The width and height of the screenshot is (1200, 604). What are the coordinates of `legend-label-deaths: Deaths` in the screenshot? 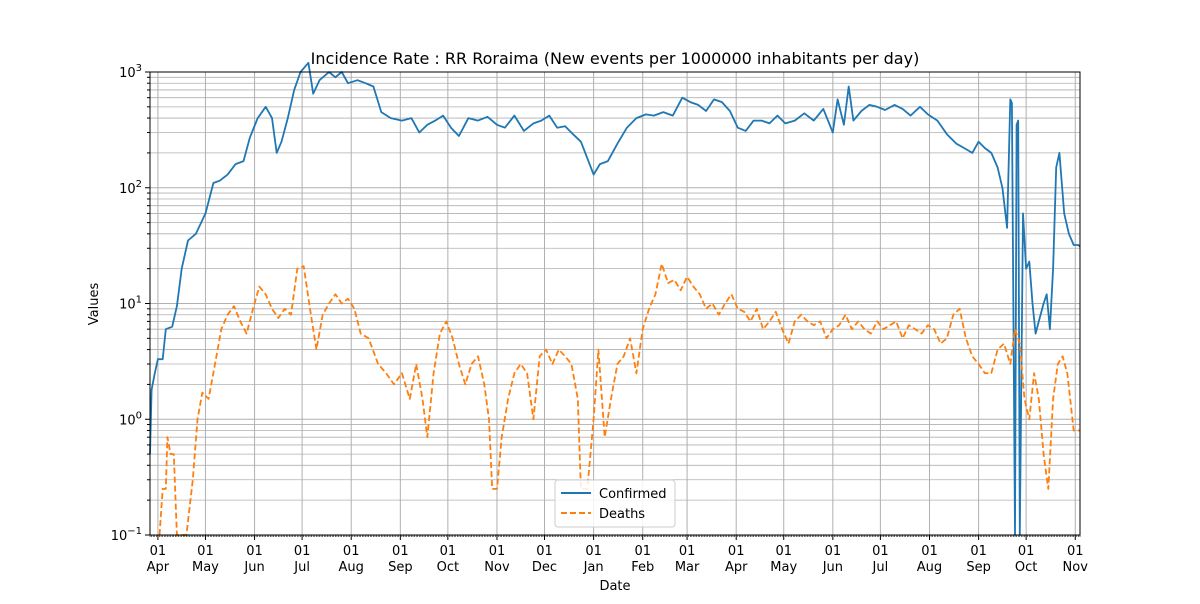 It's located at (622, 514).